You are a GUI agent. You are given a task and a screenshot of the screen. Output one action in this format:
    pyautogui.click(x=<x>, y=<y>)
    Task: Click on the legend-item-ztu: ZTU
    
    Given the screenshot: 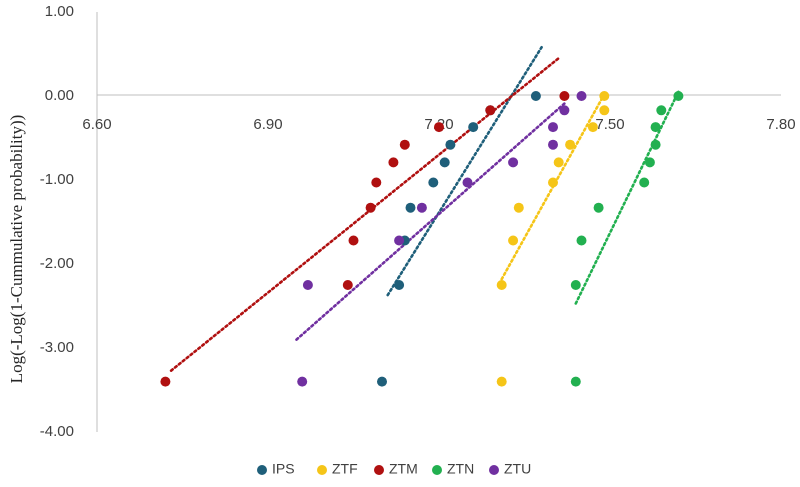 What is the action you would take?
    pyautogui.click(x=510, y=469)
    